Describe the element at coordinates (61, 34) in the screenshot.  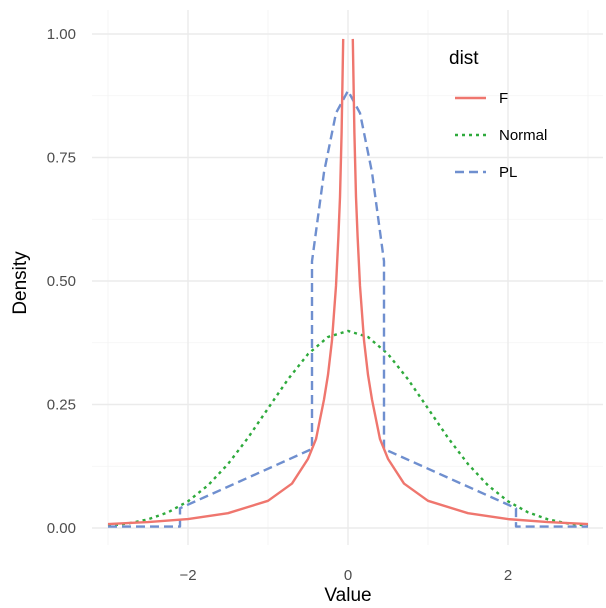
I see `y-tick-label: 1.00` at that location.